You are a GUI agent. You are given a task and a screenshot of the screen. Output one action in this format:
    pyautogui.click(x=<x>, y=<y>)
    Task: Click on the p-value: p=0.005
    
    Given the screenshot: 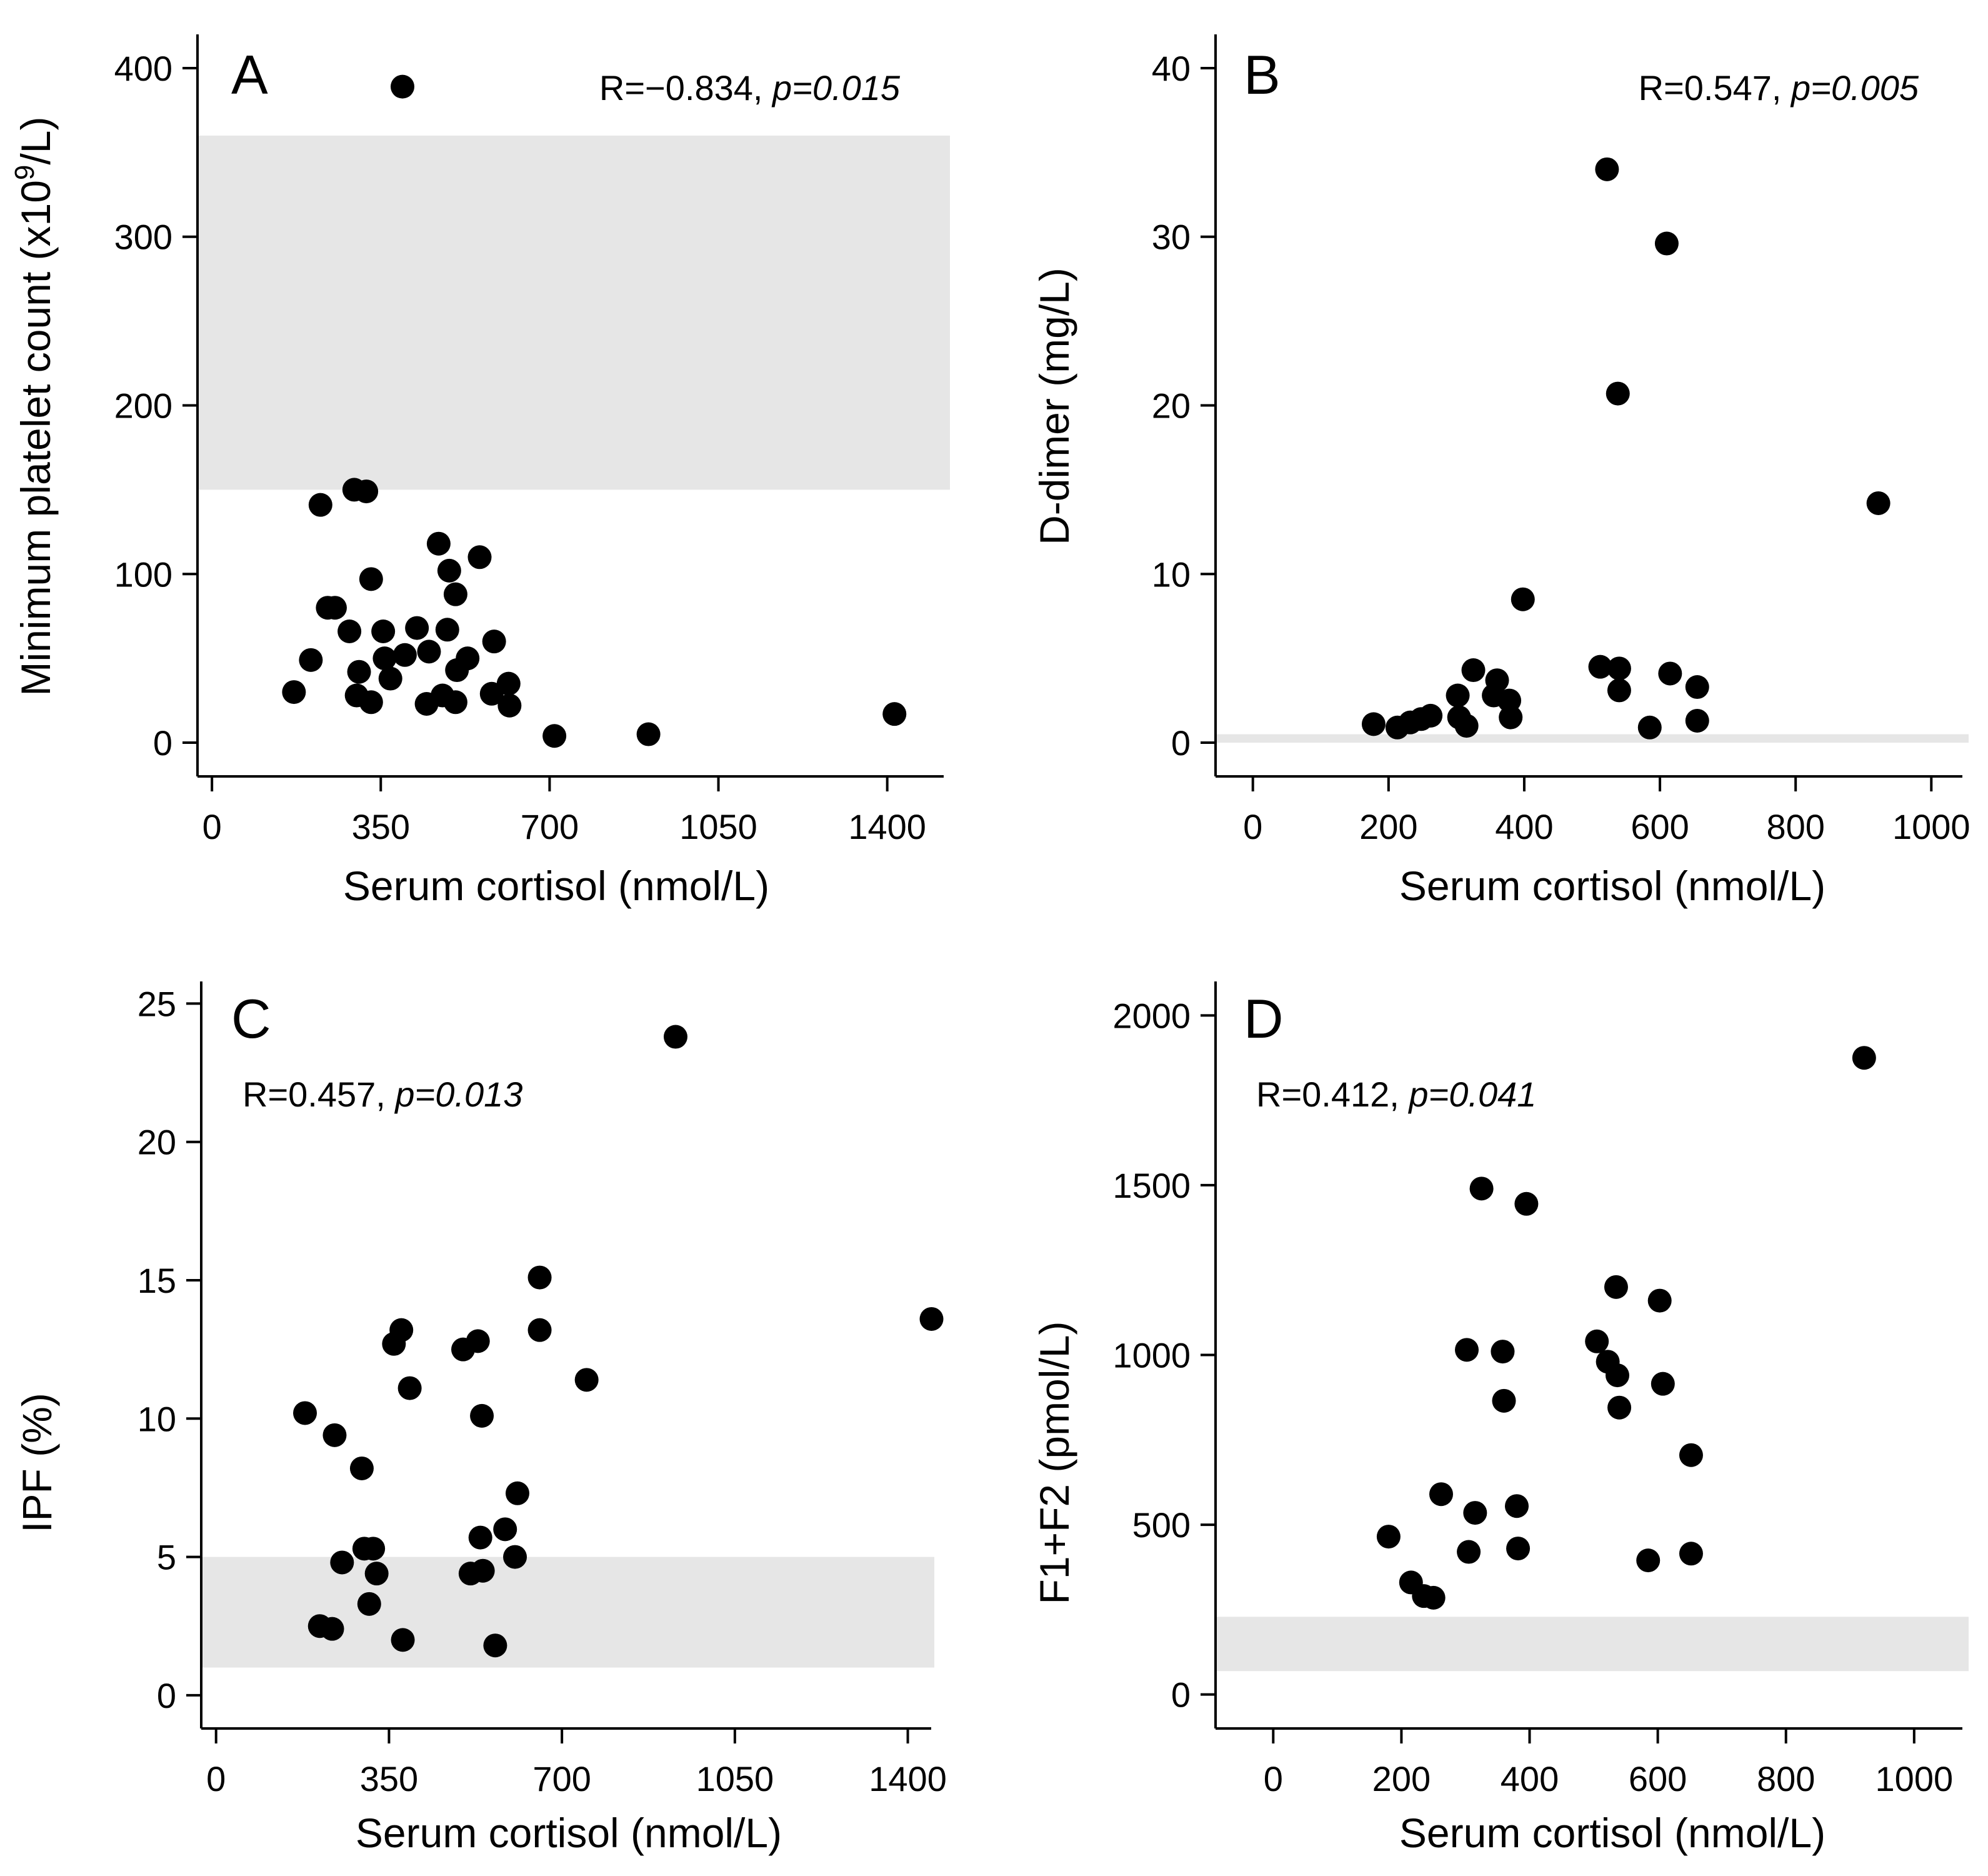 What is the action you would take?
    pyautogui.click(x=1855, y=88)
    